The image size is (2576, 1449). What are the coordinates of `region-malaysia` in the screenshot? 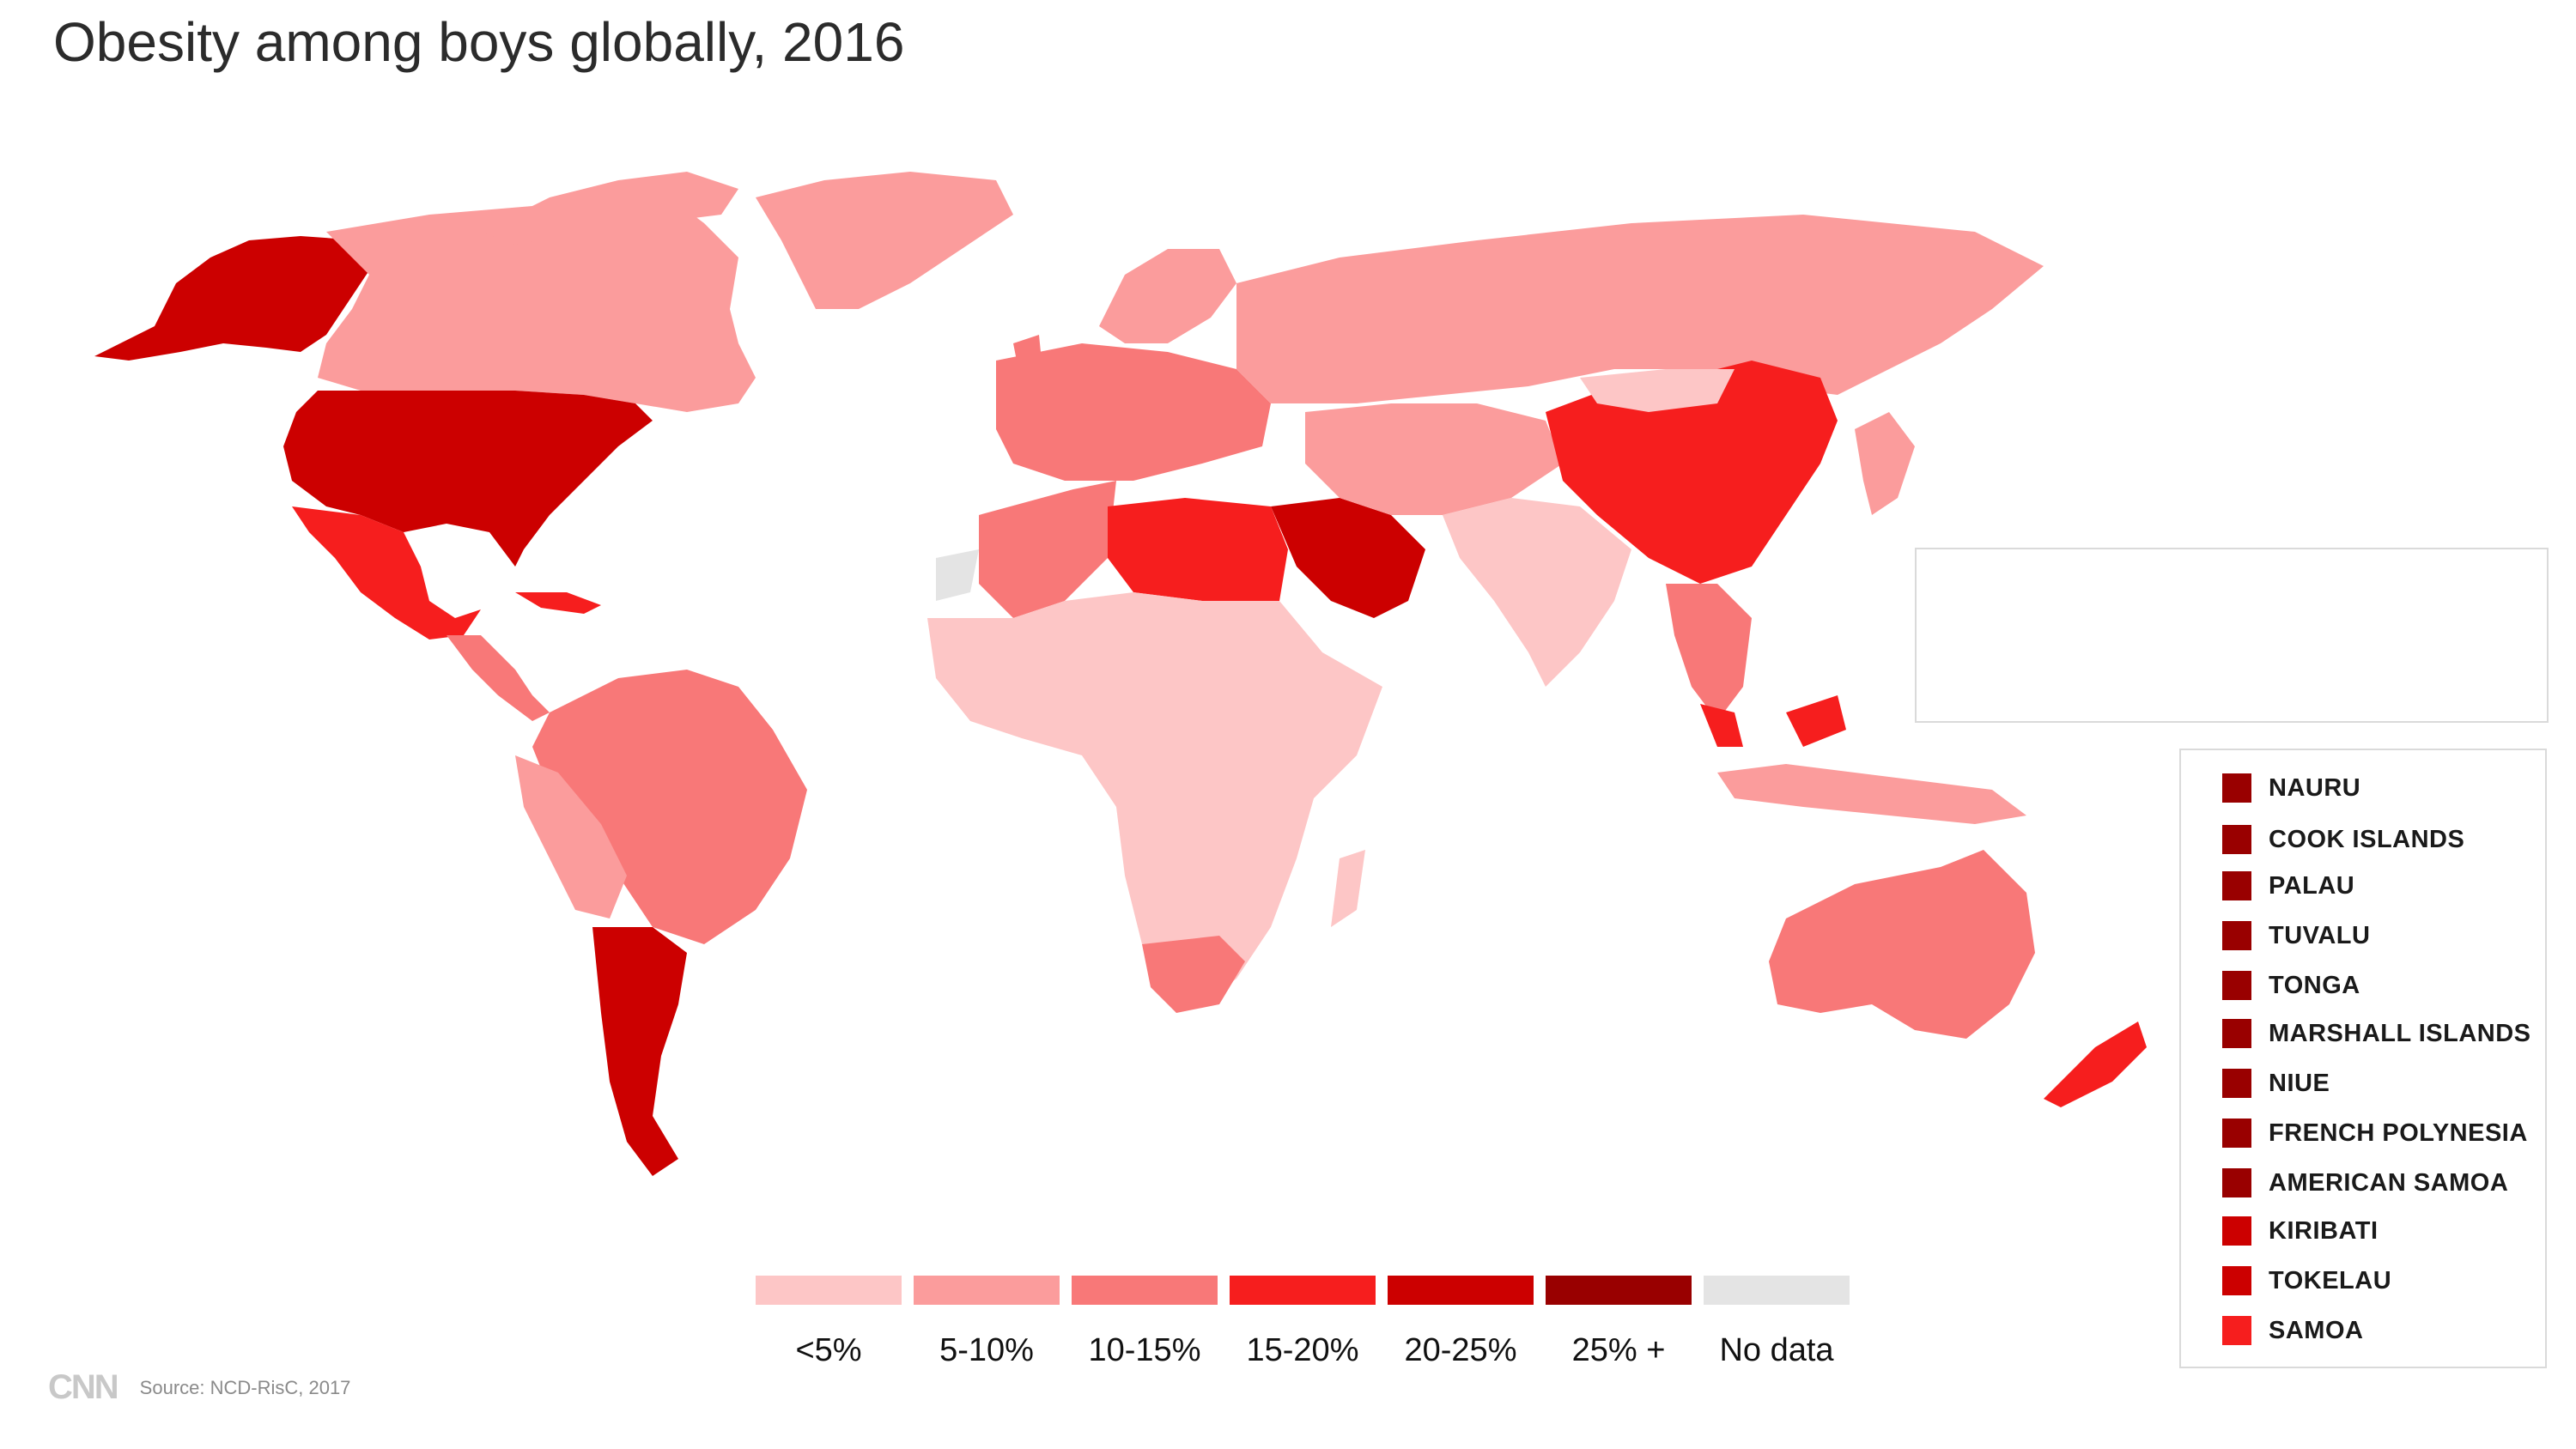 It's located at (1773, 721).